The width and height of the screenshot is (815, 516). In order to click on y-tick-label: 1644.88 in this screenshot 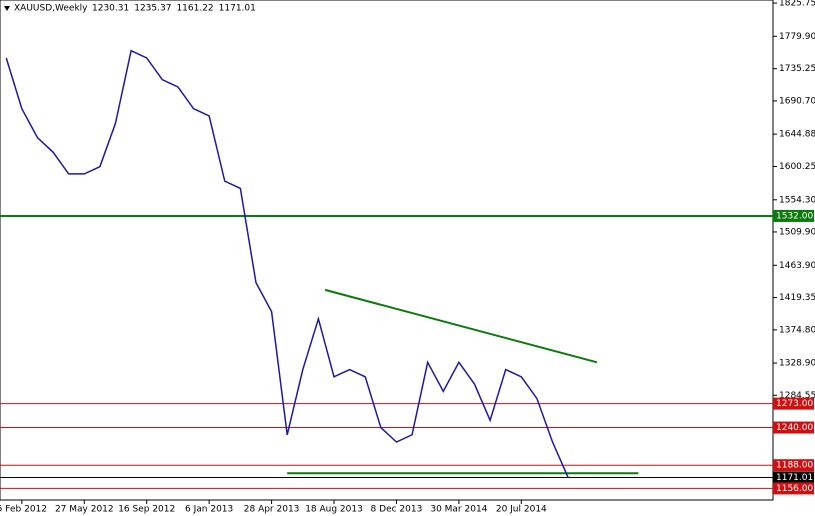, I will do `click(797, 135)`.